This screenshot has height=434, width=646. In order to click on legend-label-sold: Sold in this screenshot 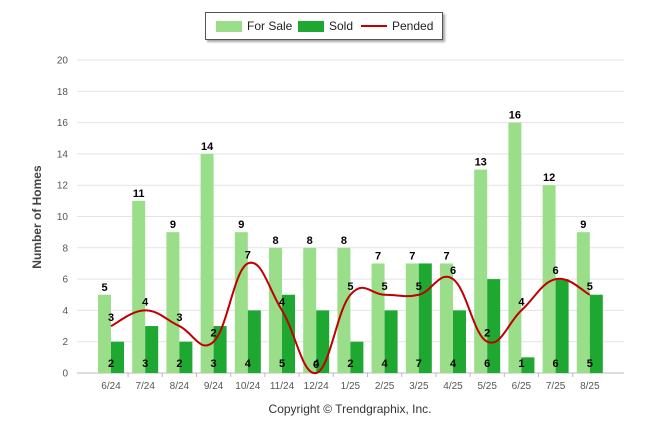, I will do `click(341, 26)`.